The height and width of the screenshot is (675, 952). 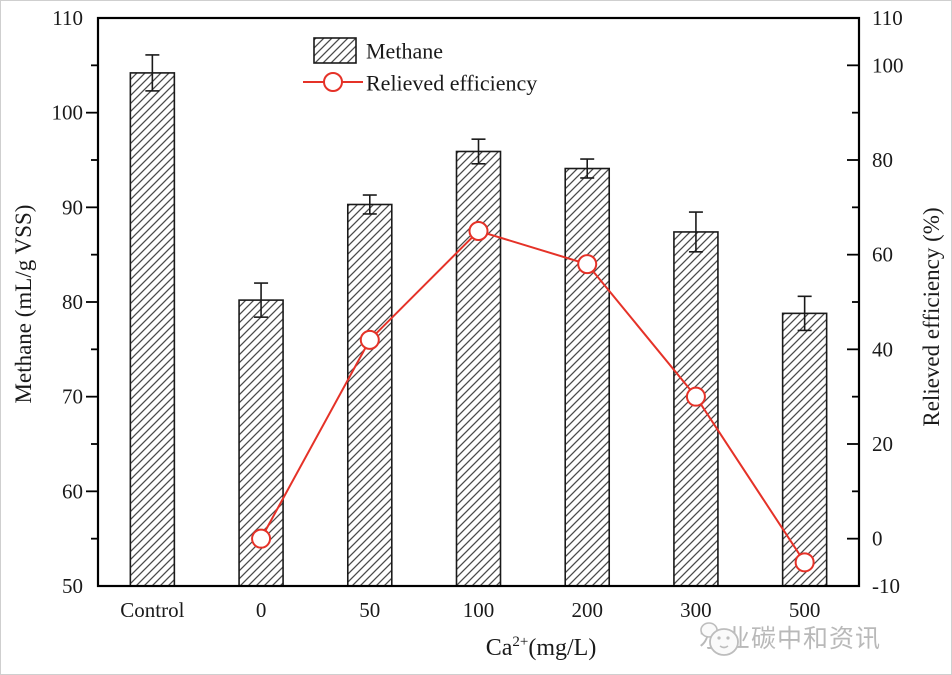 I want to click on x-category-label: 500, so click(x=805, y=610).